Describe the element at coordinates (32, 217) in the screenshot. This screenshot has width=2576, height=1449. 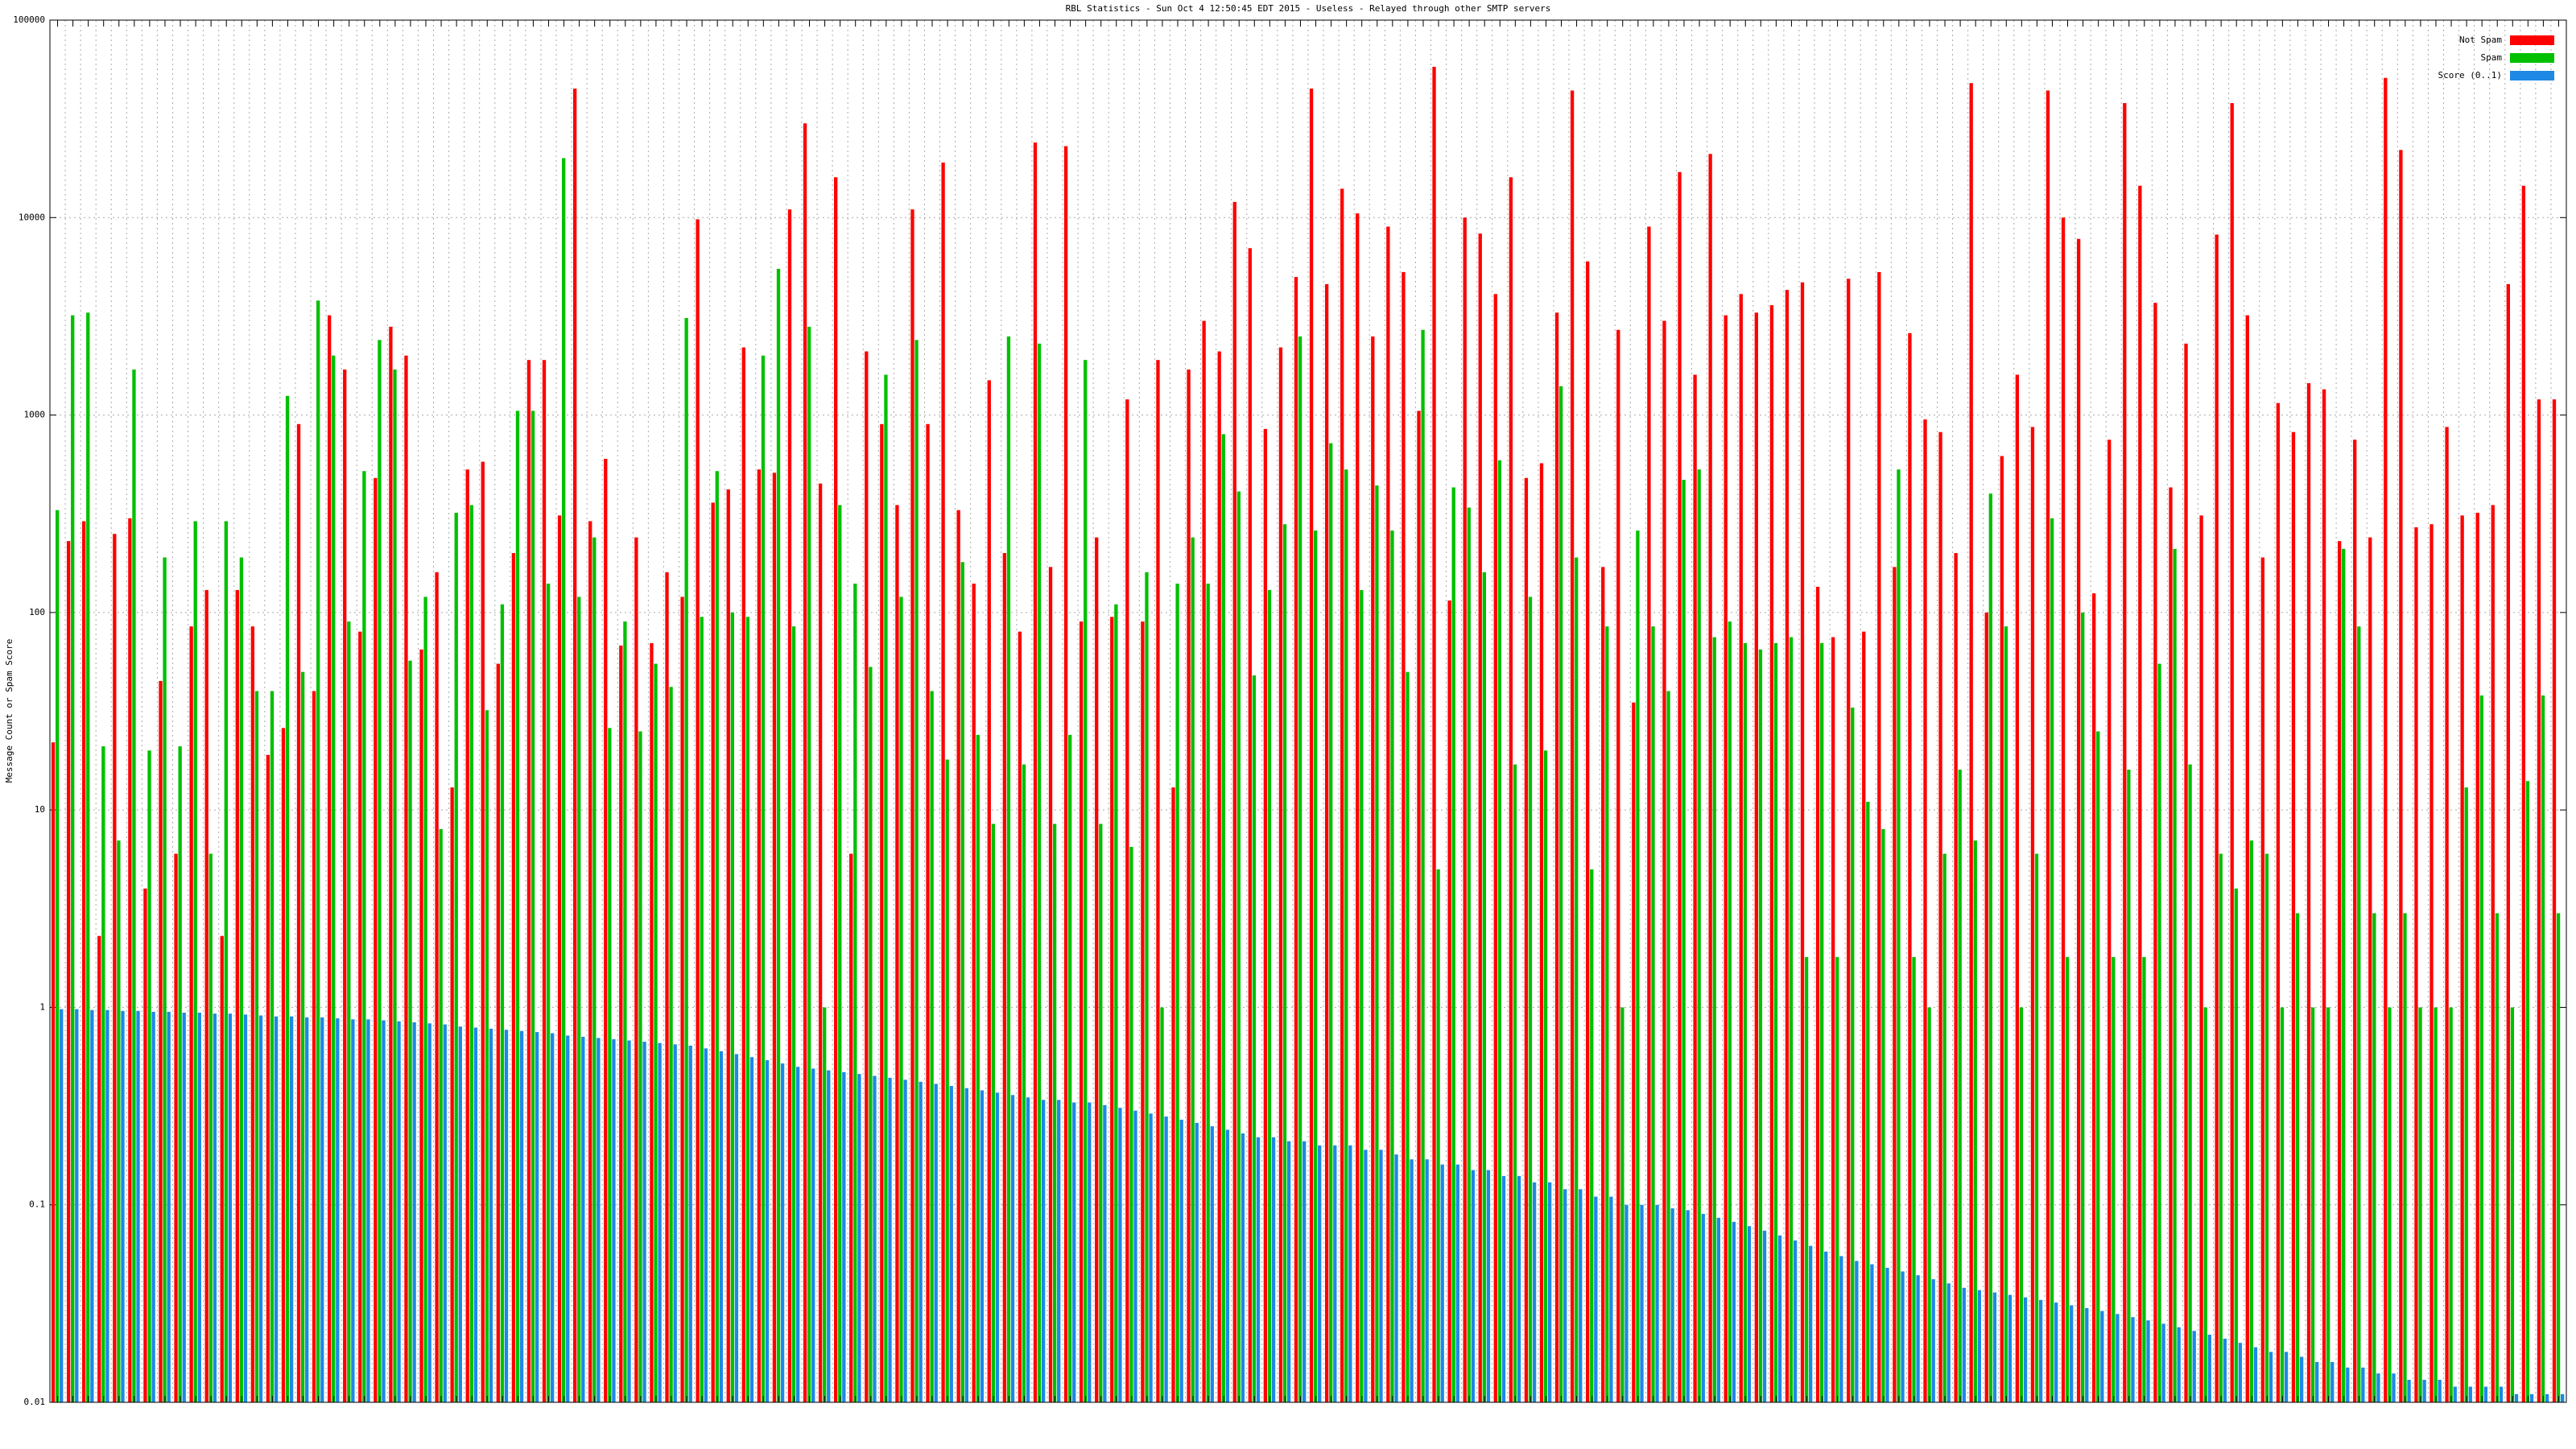
I see `y-tick-label: 10000` at that location.